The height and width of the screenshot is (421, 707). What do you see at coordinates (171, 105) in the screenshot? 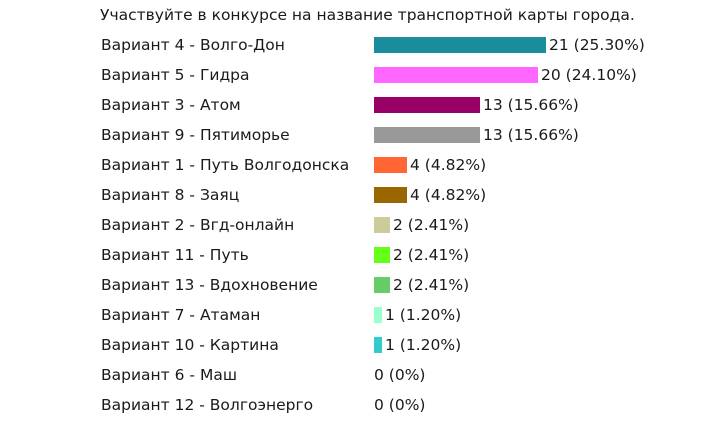
I see `option-label: Вариант 3 - Атом` at bounding box center [171, 105].